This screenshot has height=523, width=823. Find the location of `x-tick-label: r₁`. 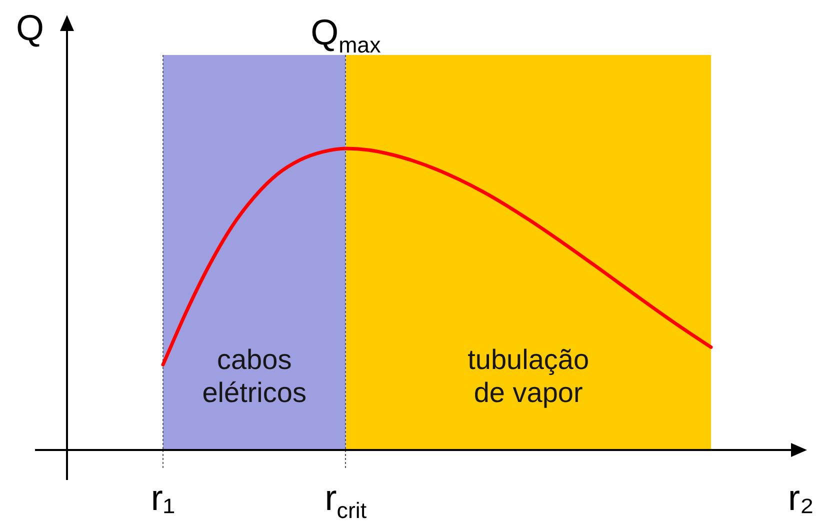

x-tick-label: r₁ is located at coordinates (163, 497).